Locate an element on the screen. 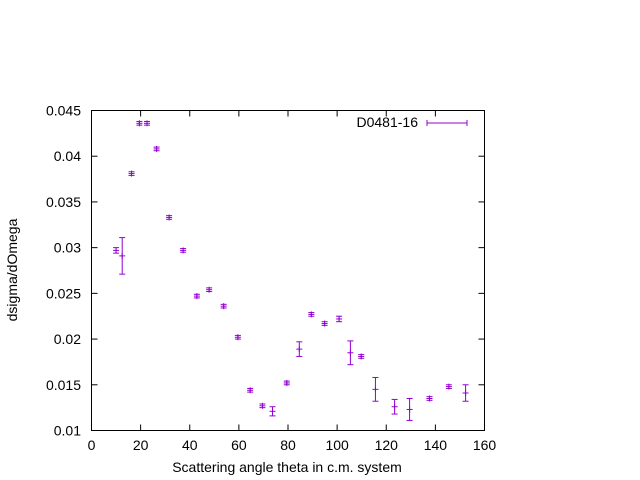 The image size is (640, 480). x-tick-label: 40 is located at coordinates (190, 445).